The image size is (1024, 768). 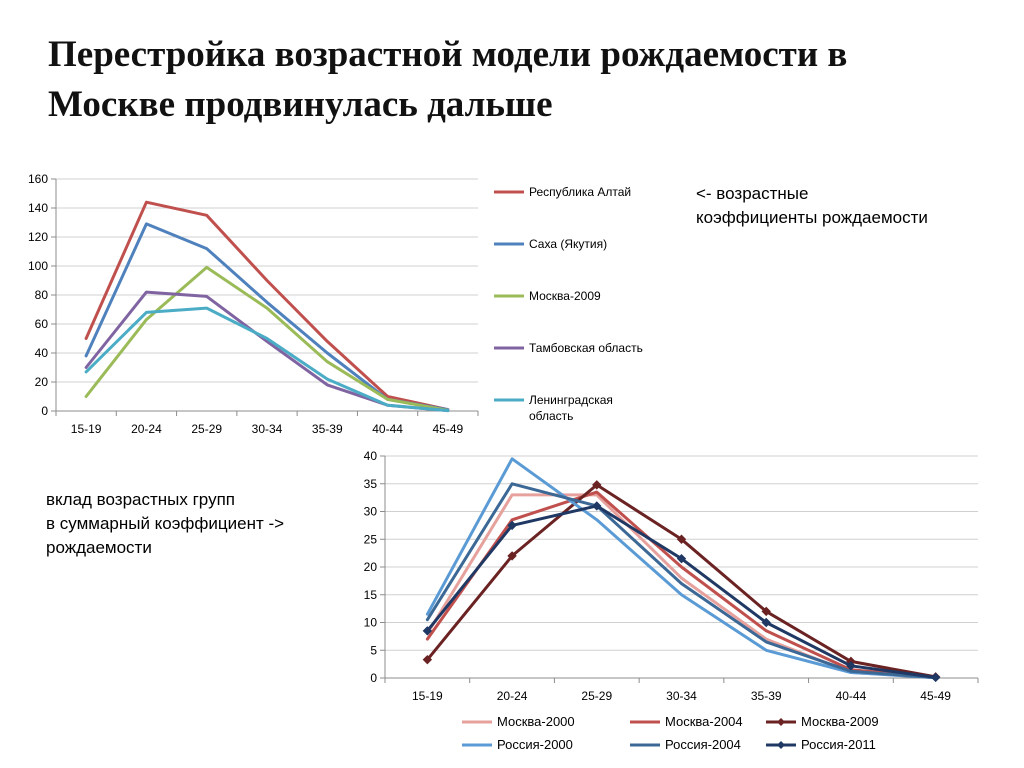 I want to click on y-tick-label: 35, so click(x=371, y=484).